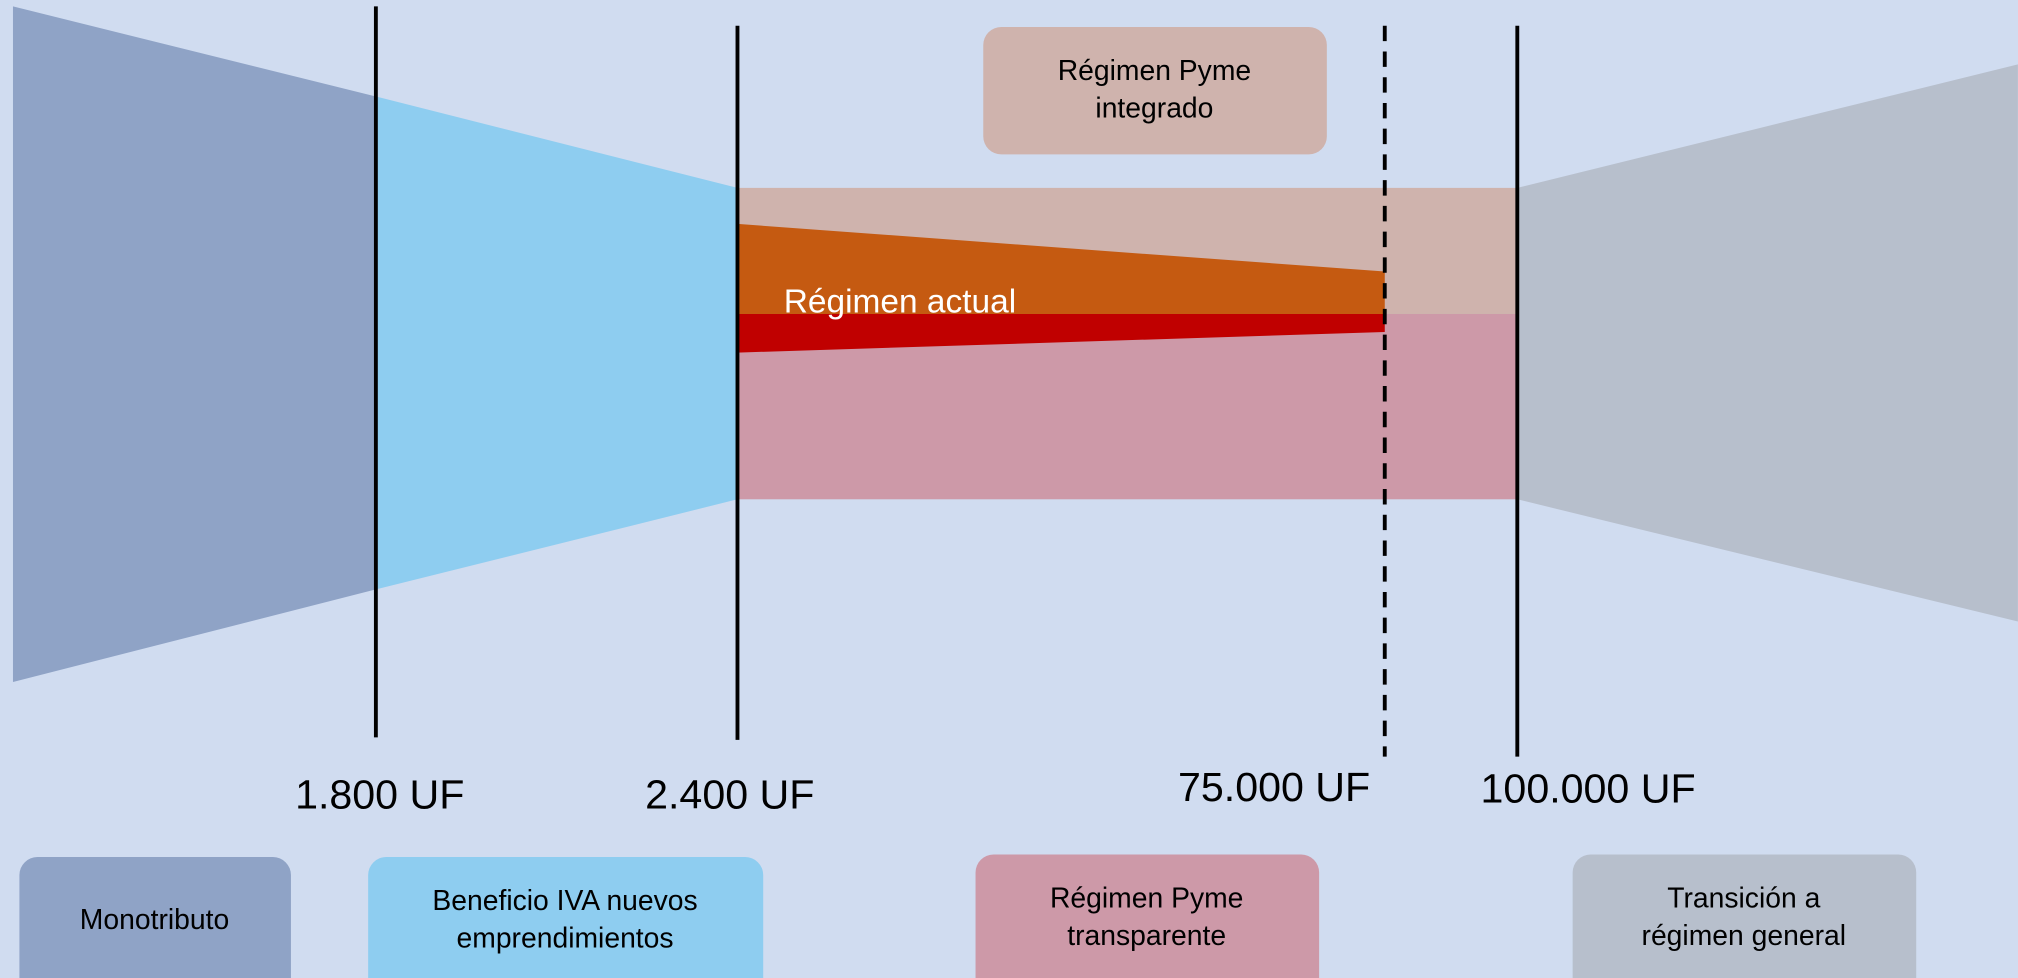  I want to click on regimen-actual-upper, so click(1061, 268).